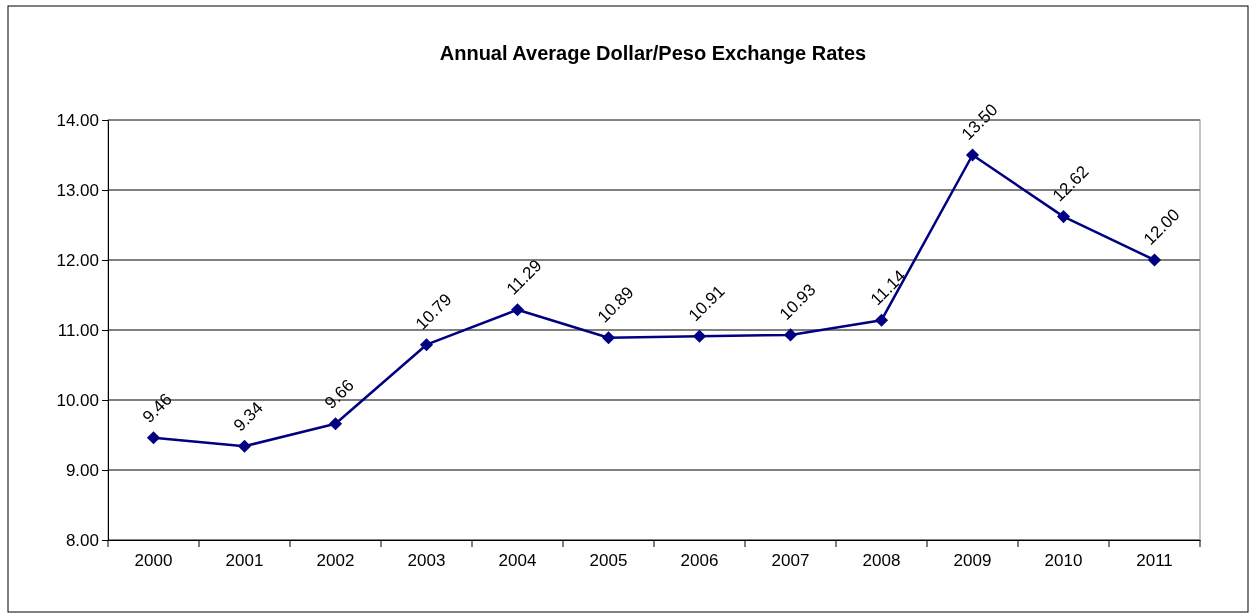 The width and height of the screenshot is (1252, 616). Describe the element at coordinates (1063, 561) in the screenshot. I see `x-tick-label: 2010` at that location.